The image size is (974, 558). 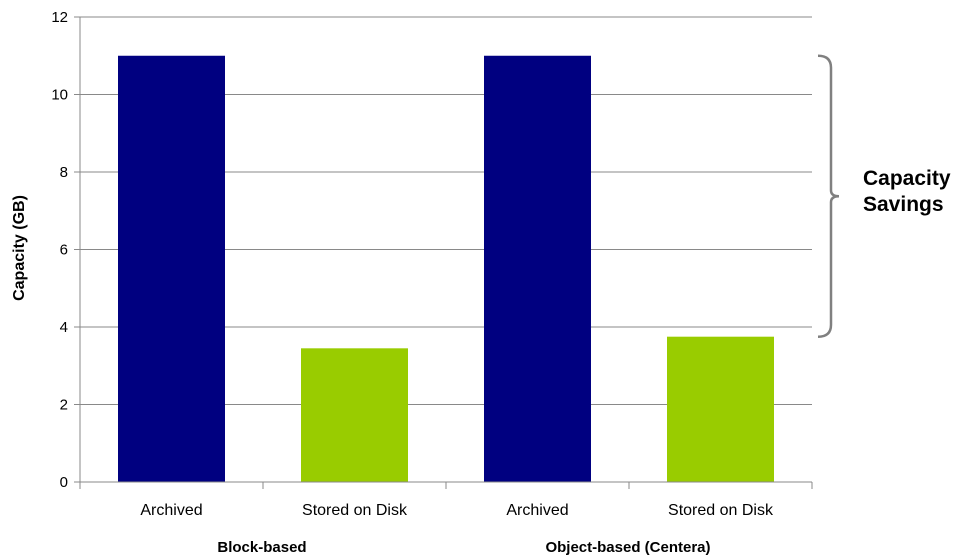 What do you see at coordinates (261, 547) in the screenshot?
I see `group-label-block-based: Block-based` at bounding box center [261, 547].